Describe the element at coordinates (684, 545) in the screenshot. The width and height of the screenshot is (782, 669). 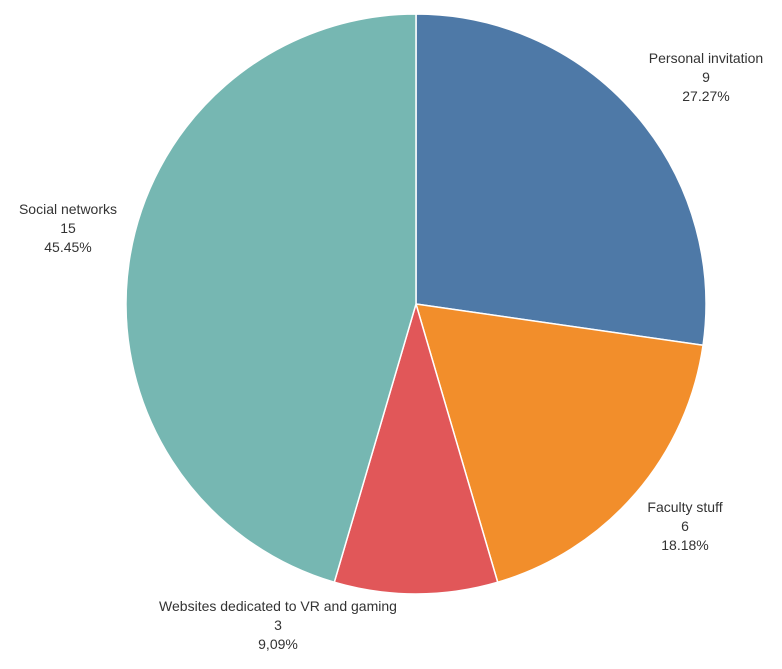
I see `slice-label-percent: 18.18%` at that location.